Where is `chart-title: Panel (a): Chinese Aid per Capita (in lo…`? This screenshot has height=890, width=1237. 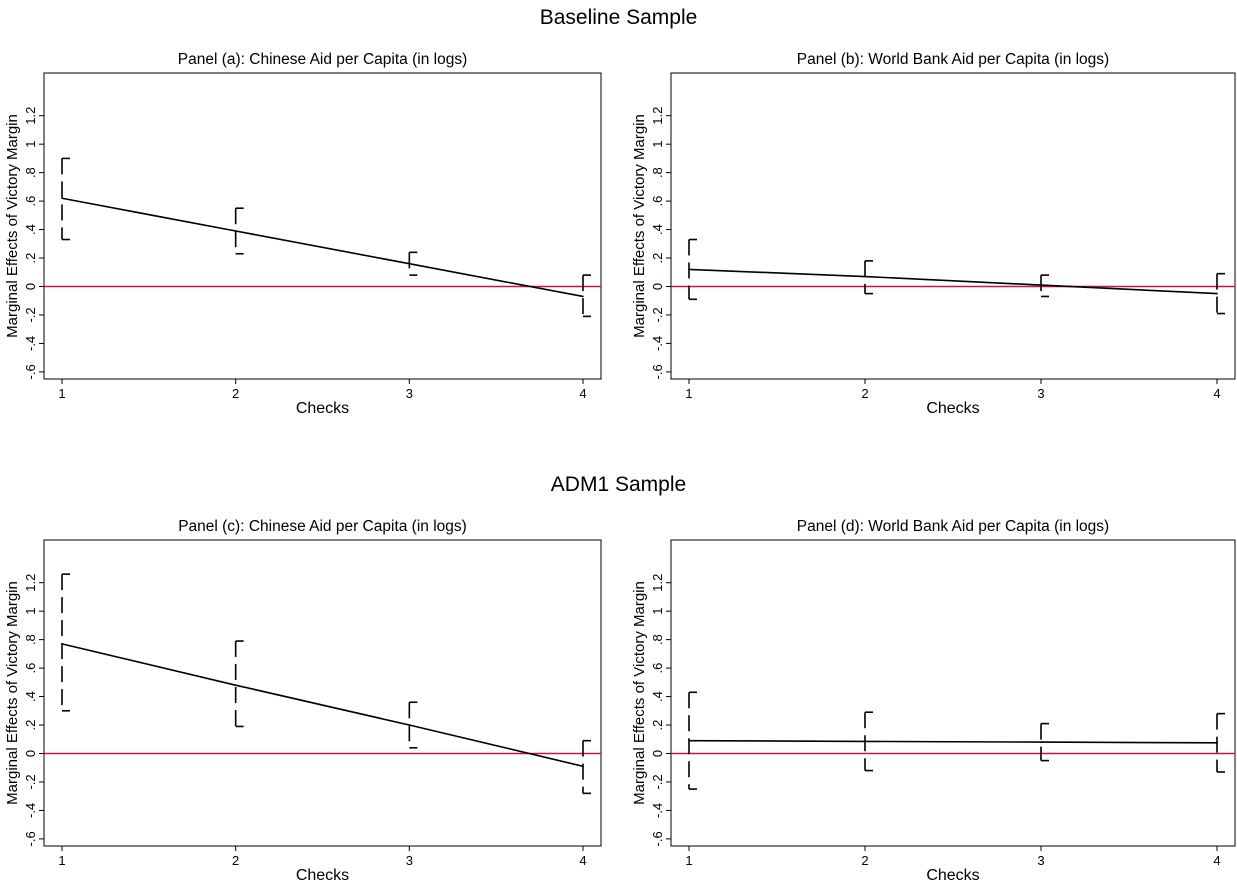 chart-title: Panel (a): Chinese Aid per Capita (in lo… is located at coordinates (322, 59).